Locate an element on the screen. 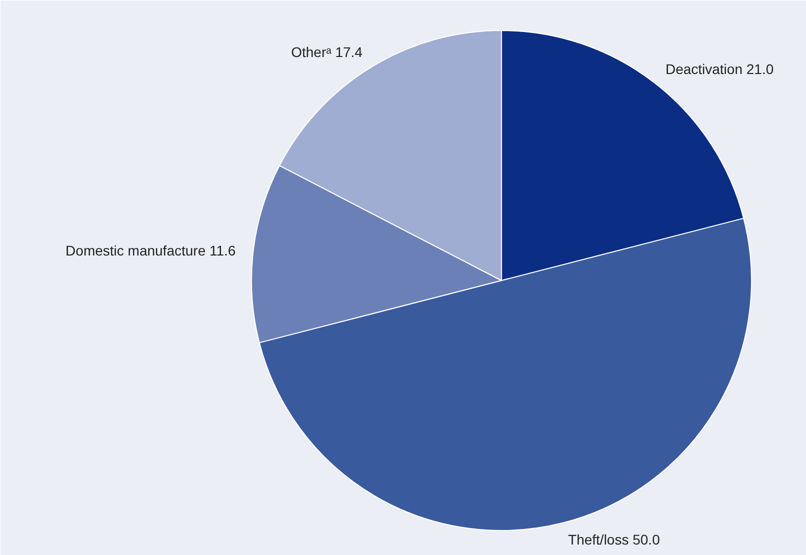 This screenshot has width=806, height=555. slice-label: Theft/loss 50.0 is located at coordinates (614, 540).